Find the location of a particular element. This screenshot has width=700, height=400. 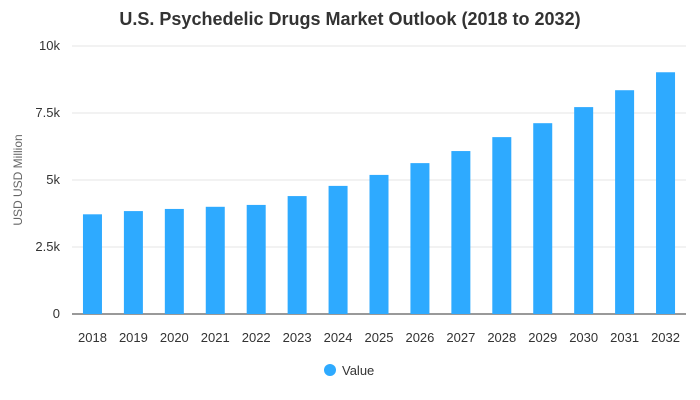

y-tick-label: 5k is located at coordinates (53, 179).